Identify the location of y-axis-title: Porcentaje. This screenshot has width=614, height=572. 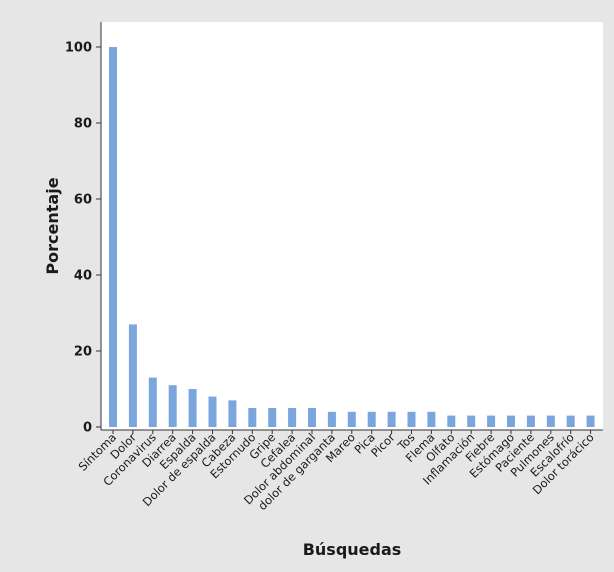
(52, 225).